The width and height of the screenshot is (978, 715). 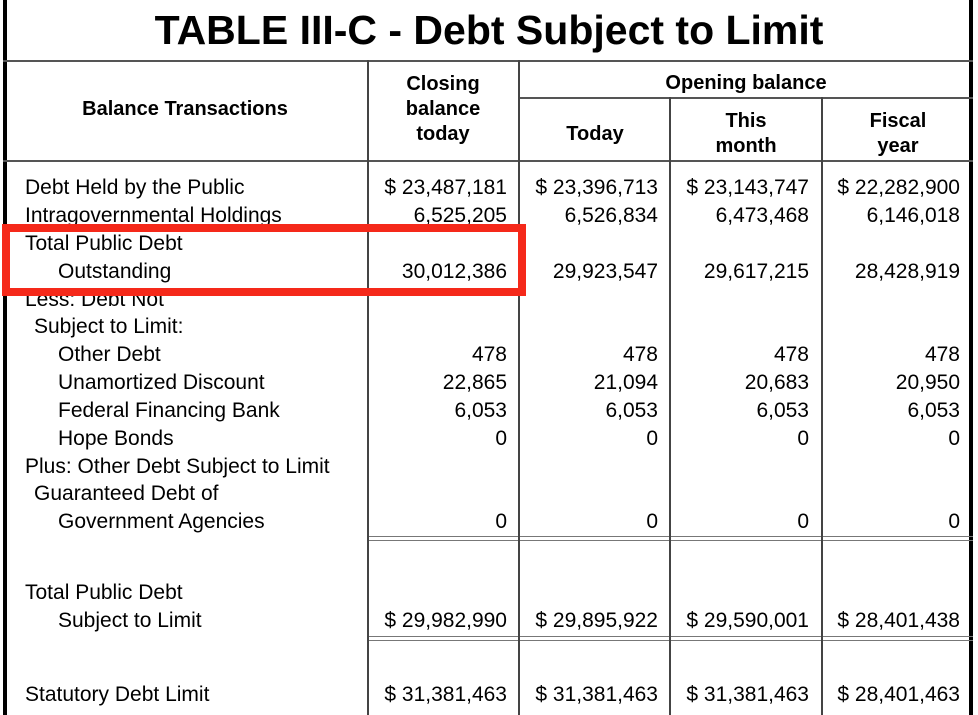 I want to click on row-label: Outstanding, so click(x=115, y=271).